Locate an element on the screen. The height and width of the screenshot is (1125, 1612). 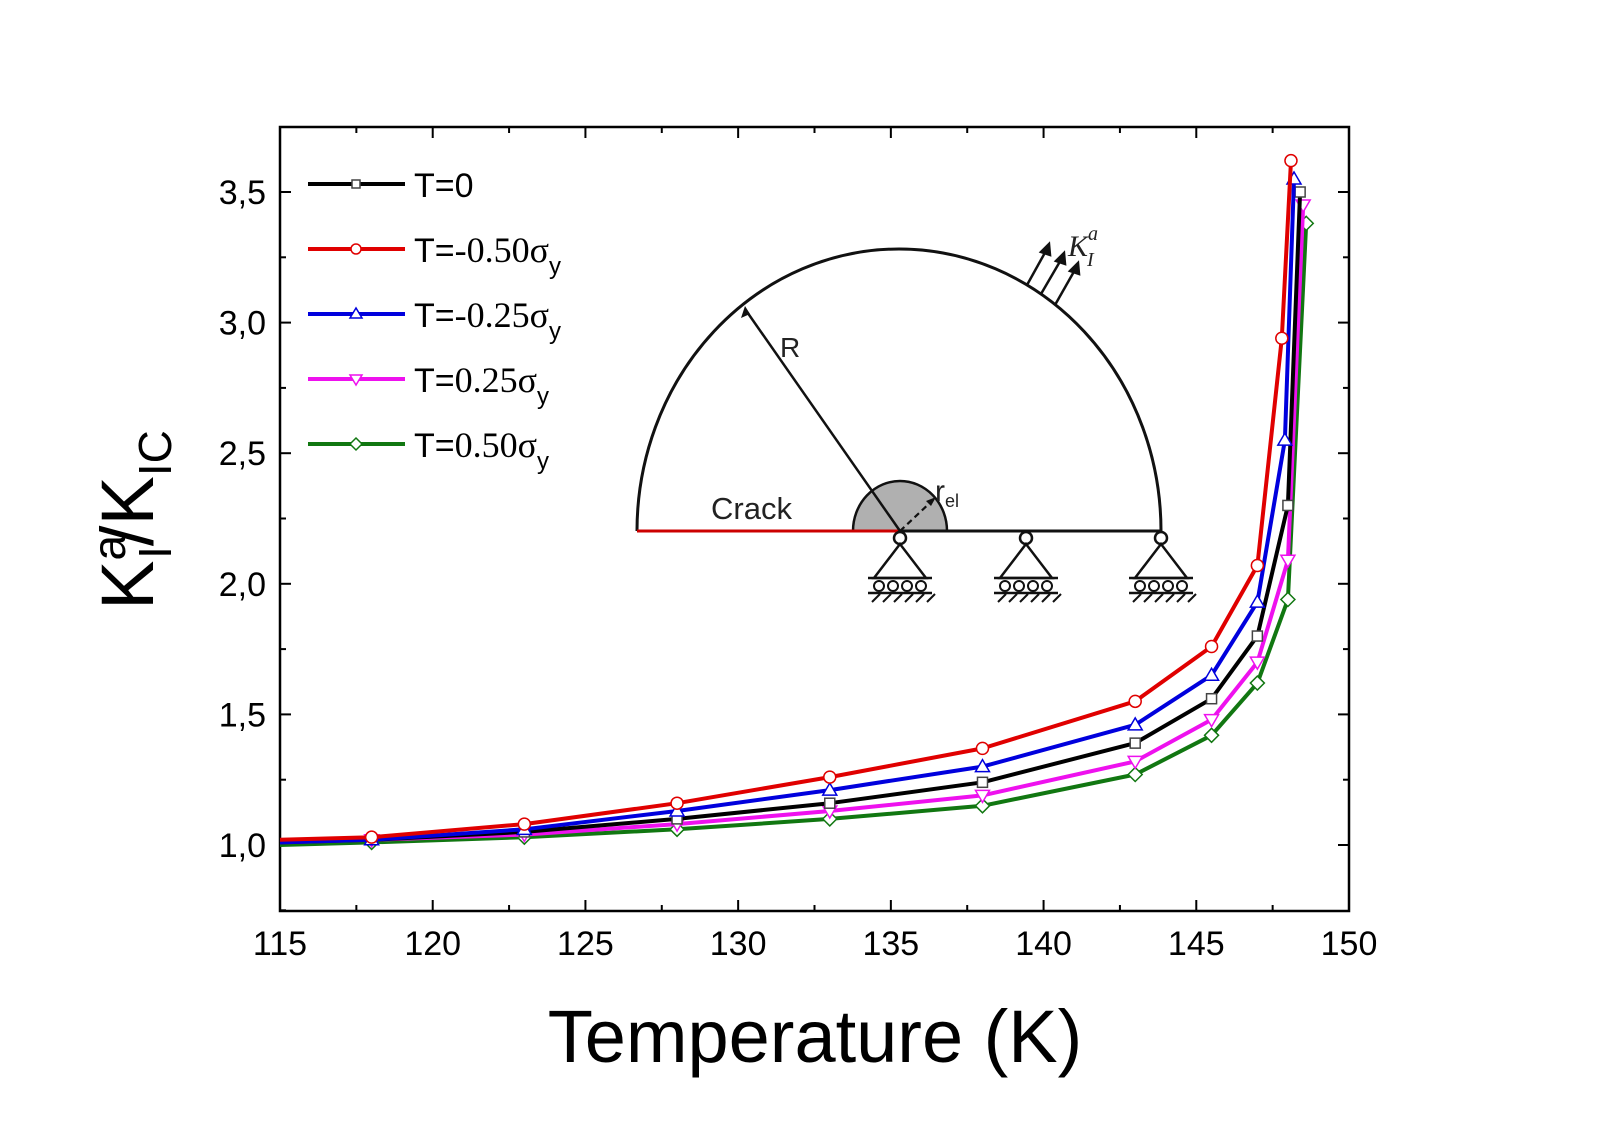
legend-label: T=0.25σy is located at coordinates (481, 385).